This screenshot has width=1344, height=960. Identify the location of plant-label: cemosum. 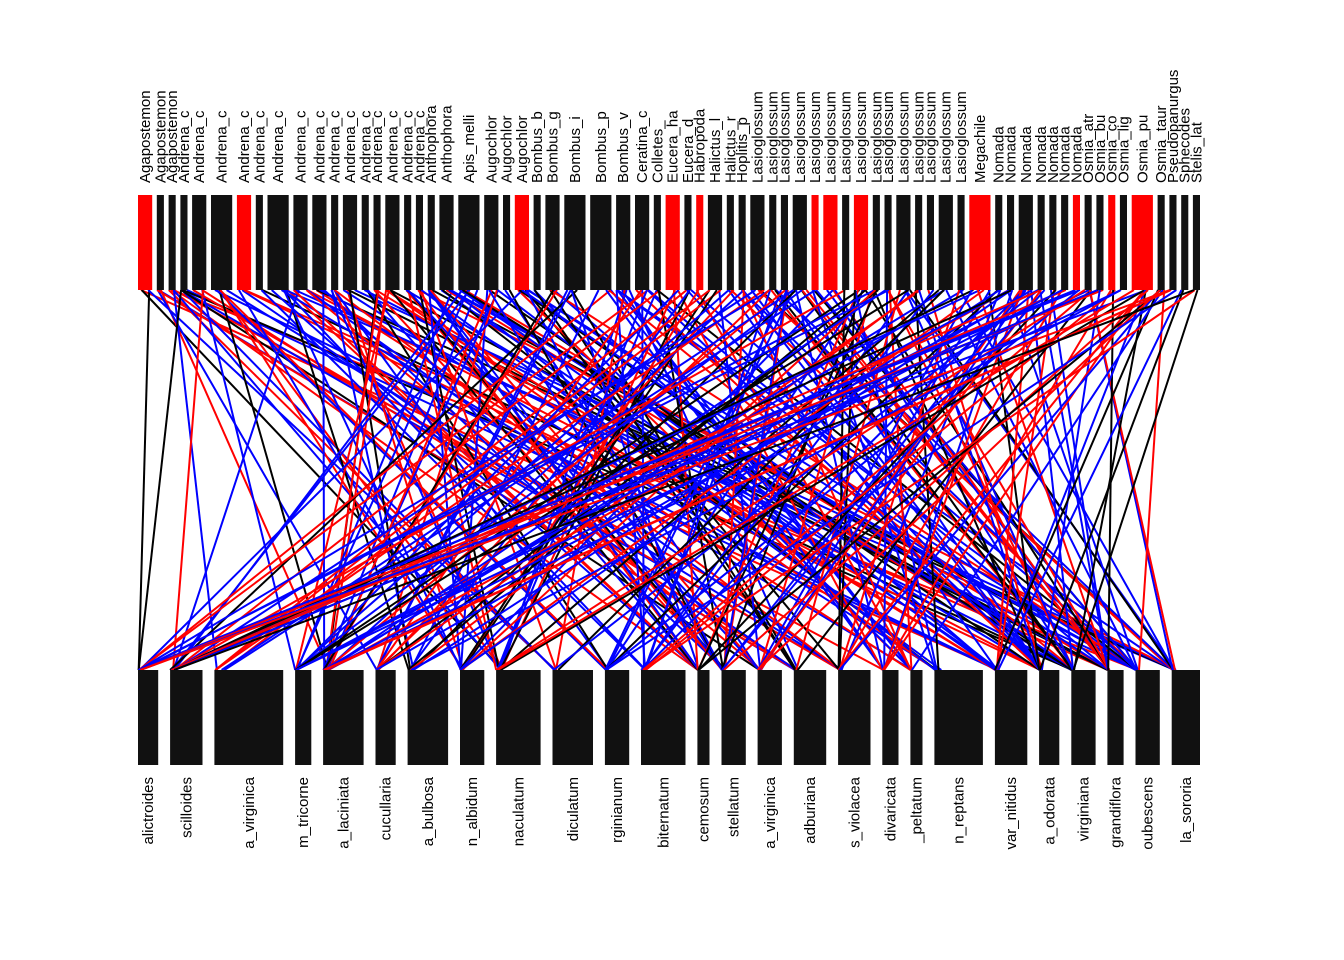
(704, 809).